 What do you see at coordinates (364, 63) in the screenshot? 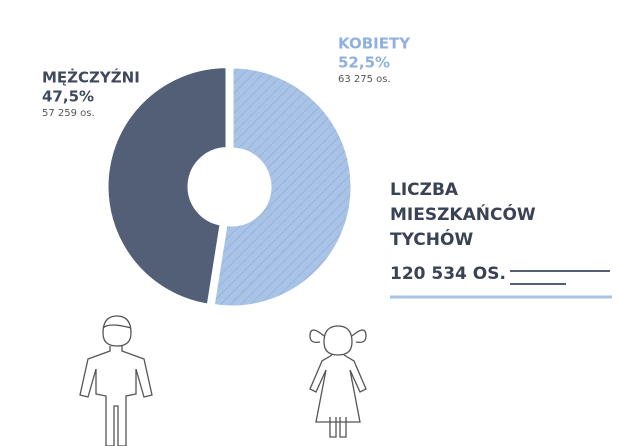
I see `value-label: 52,5%` at bounding box center [364, 63].